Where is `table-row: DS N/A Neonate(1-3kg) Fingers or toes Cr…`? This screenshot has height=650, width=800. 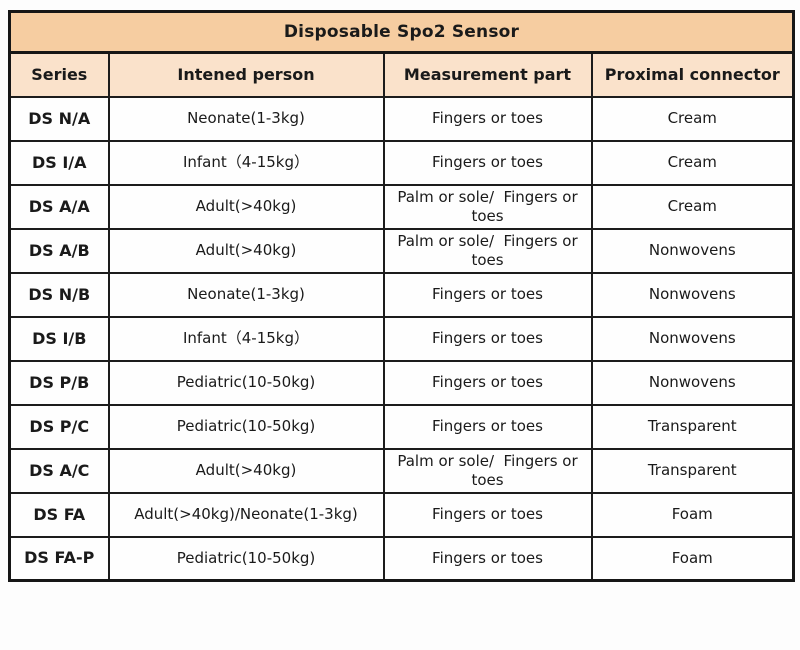 table-row: DS N/A Neonate(1-3kg) Fingers or toes Cr… is located at coordinates (401, 118).